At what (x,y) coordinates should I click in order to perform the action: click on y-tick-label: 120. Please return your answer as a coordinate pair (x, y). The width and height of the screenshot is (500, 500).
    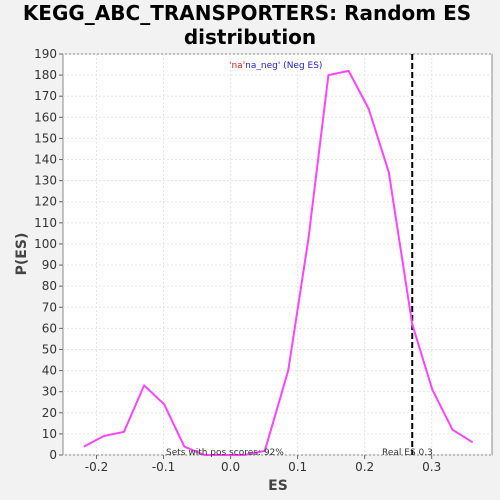
    Looking at the image, I should click on (45, 202).